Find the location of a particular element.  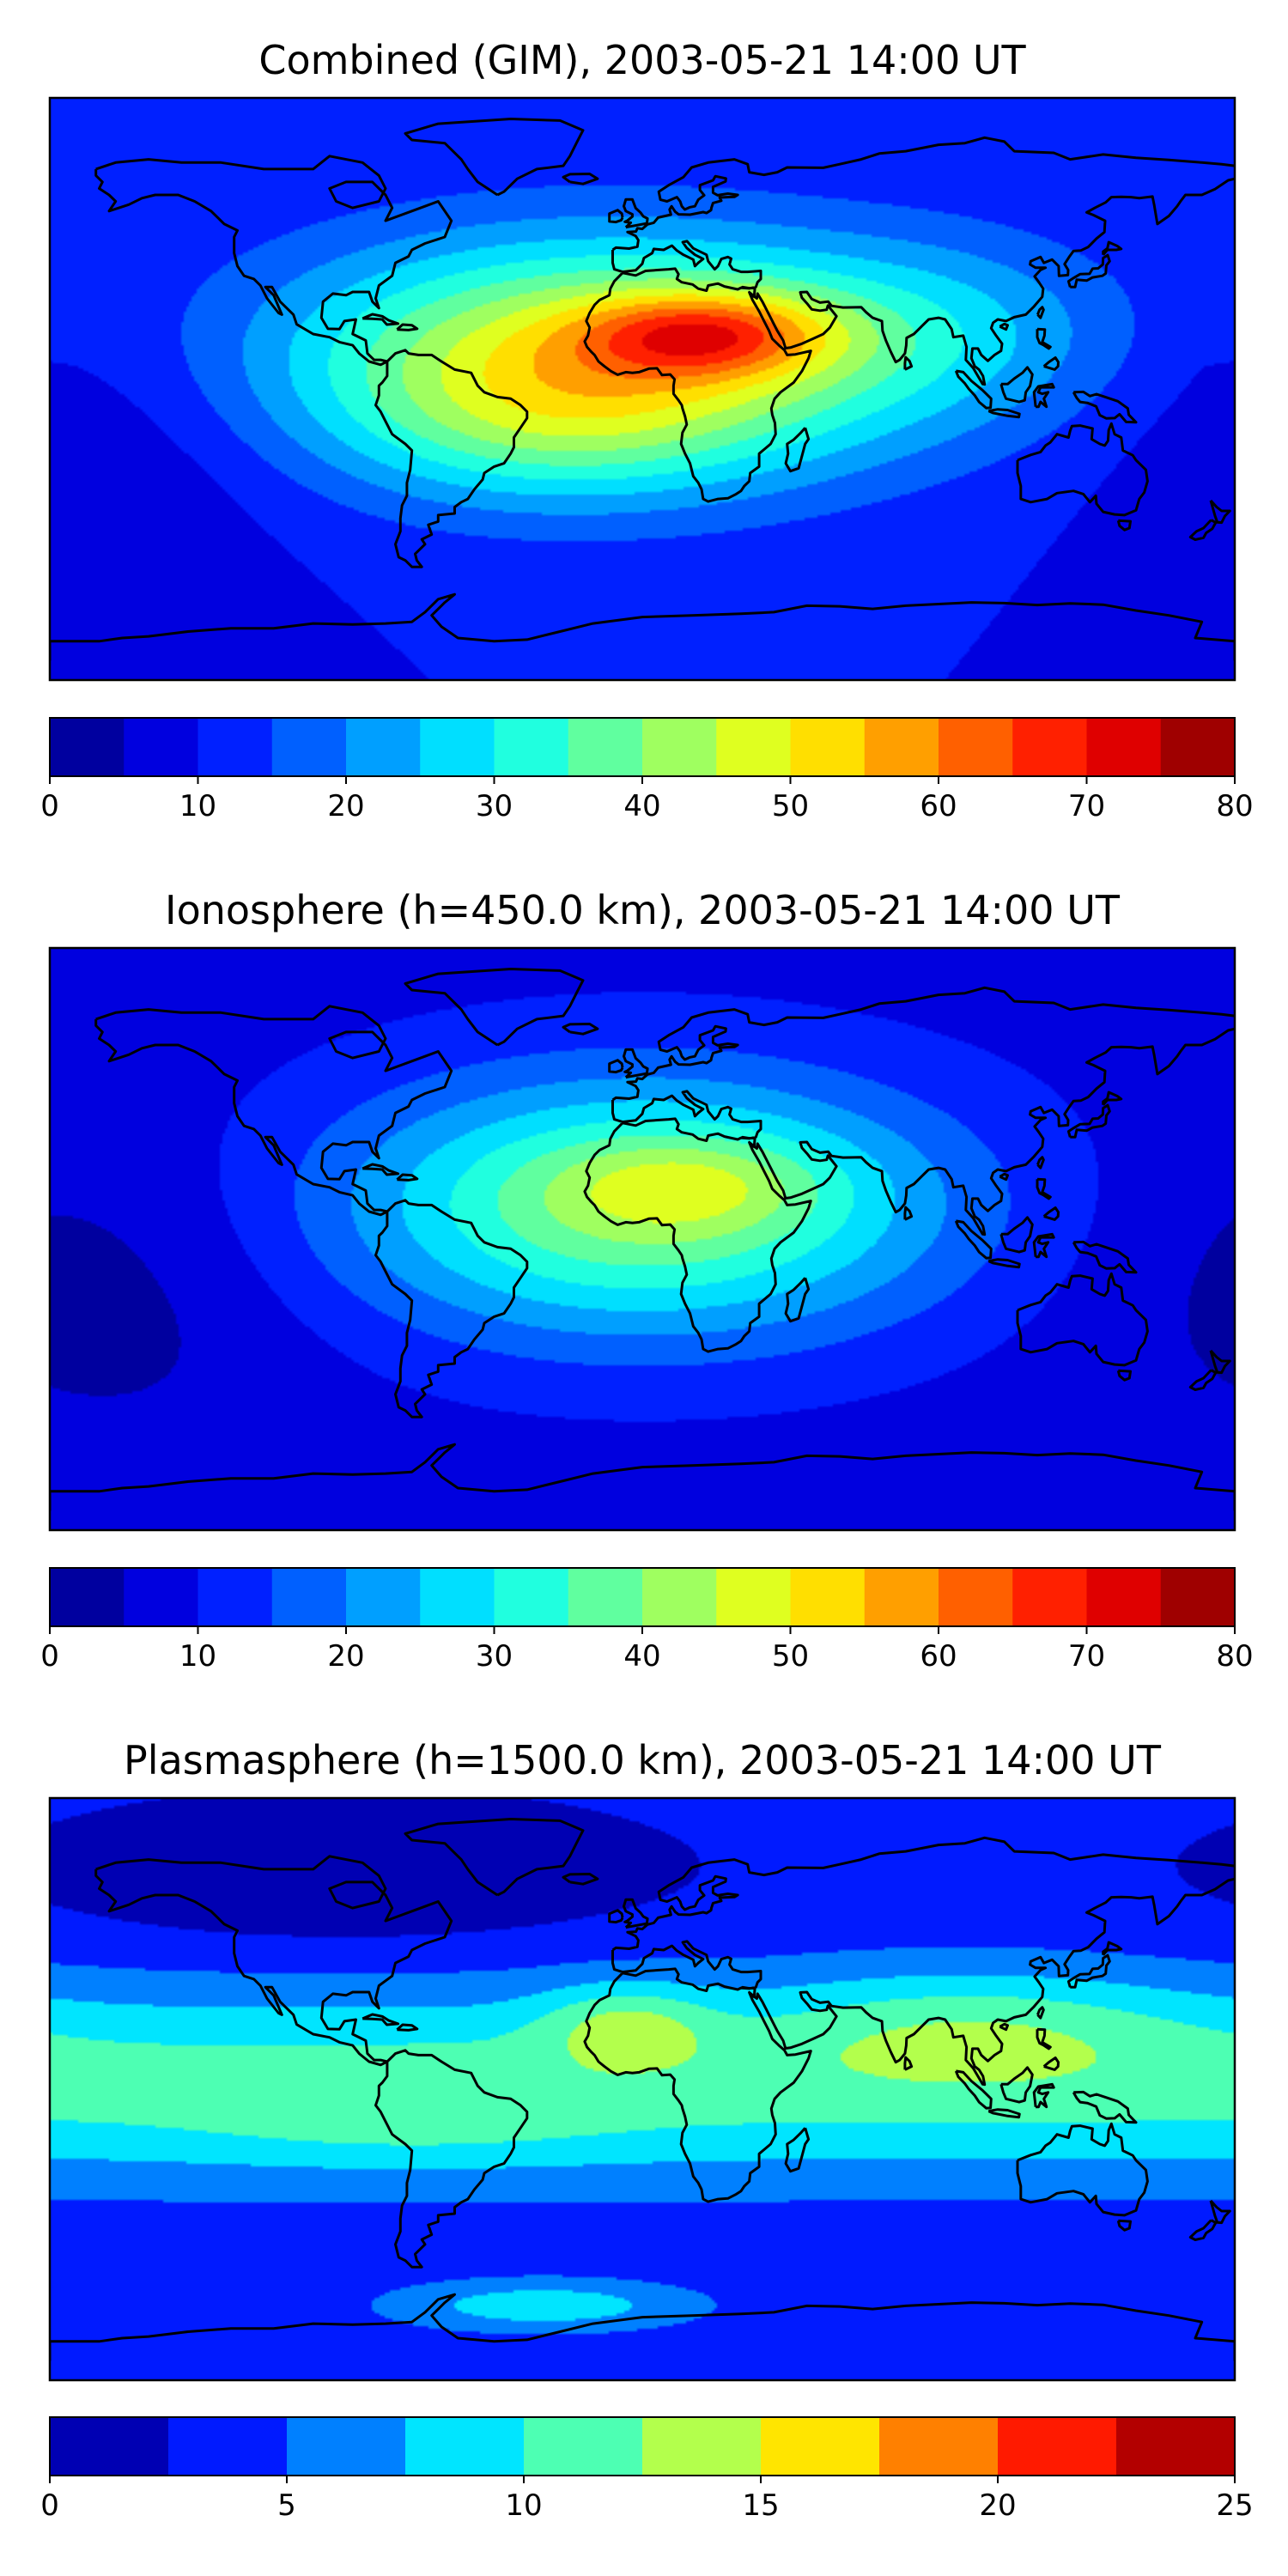

colorbar-tick-label: 5 is located at coordinates (286, 2506).